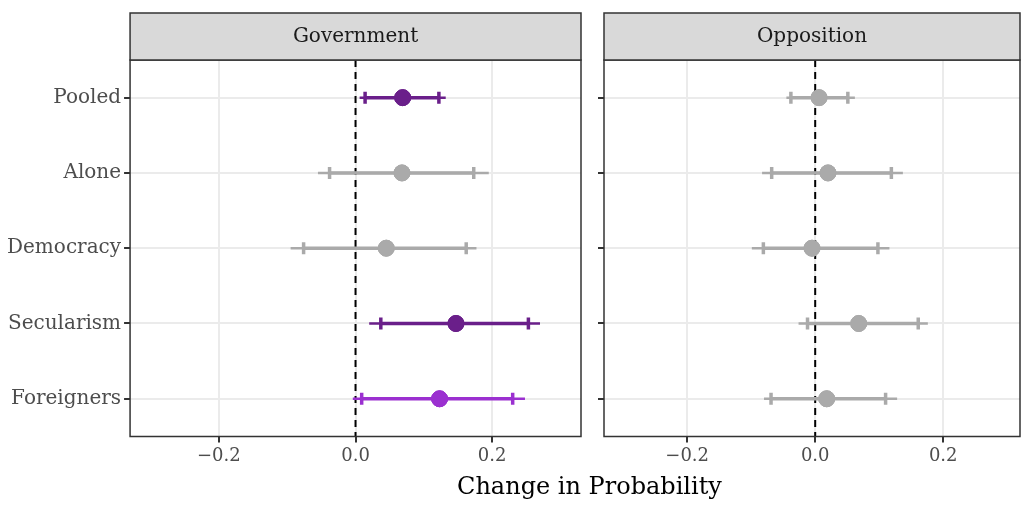  Describe the element at coordinates (64, 321) in the screenshot. I see `y-tick-label: Secularism` at that location.